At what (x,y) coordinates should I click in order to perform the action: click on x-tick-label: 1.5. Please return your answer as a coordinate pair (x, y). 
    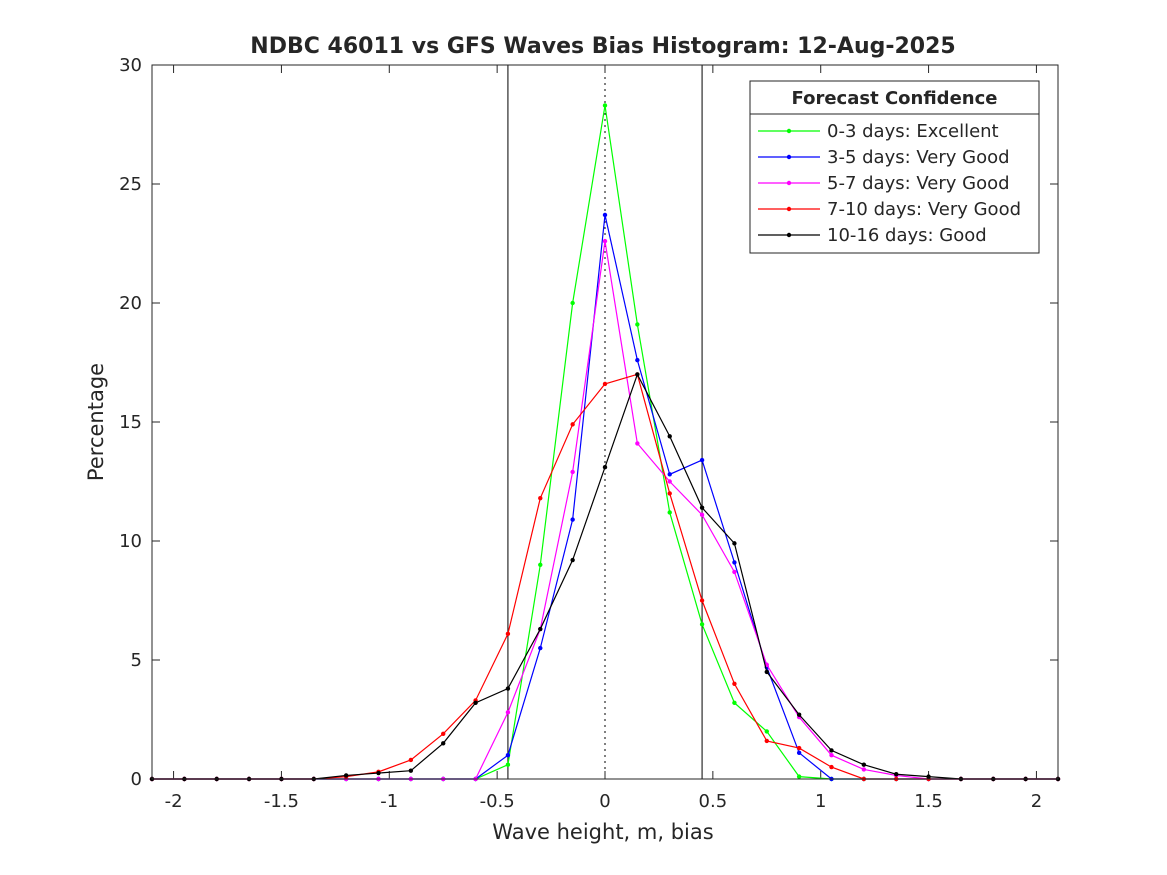
    Looking at the image, I should click on (928, 801).